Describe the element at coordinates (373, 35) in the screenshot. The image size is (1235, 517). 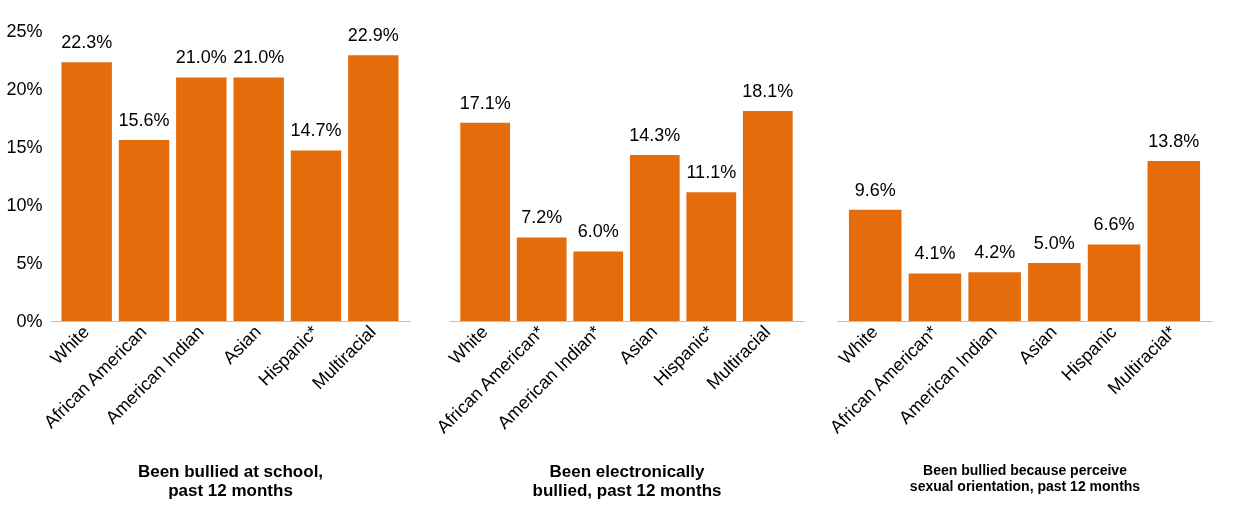
I see `data-label: 22.9%` at that location.